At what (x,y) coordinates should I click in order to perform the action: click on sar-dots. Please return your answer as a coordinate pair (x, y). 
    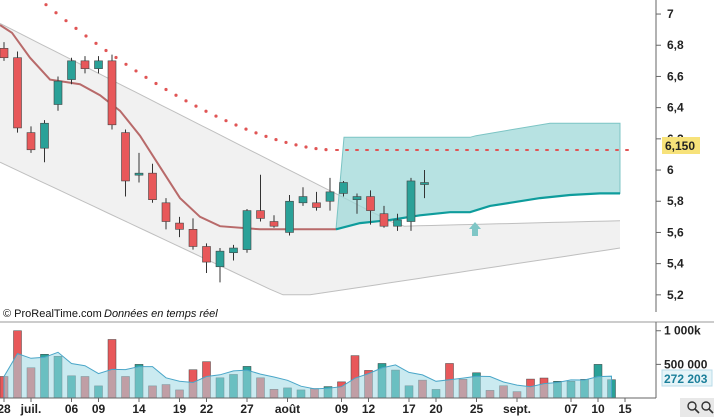
    Looking at the image, I should click on (186, 77).